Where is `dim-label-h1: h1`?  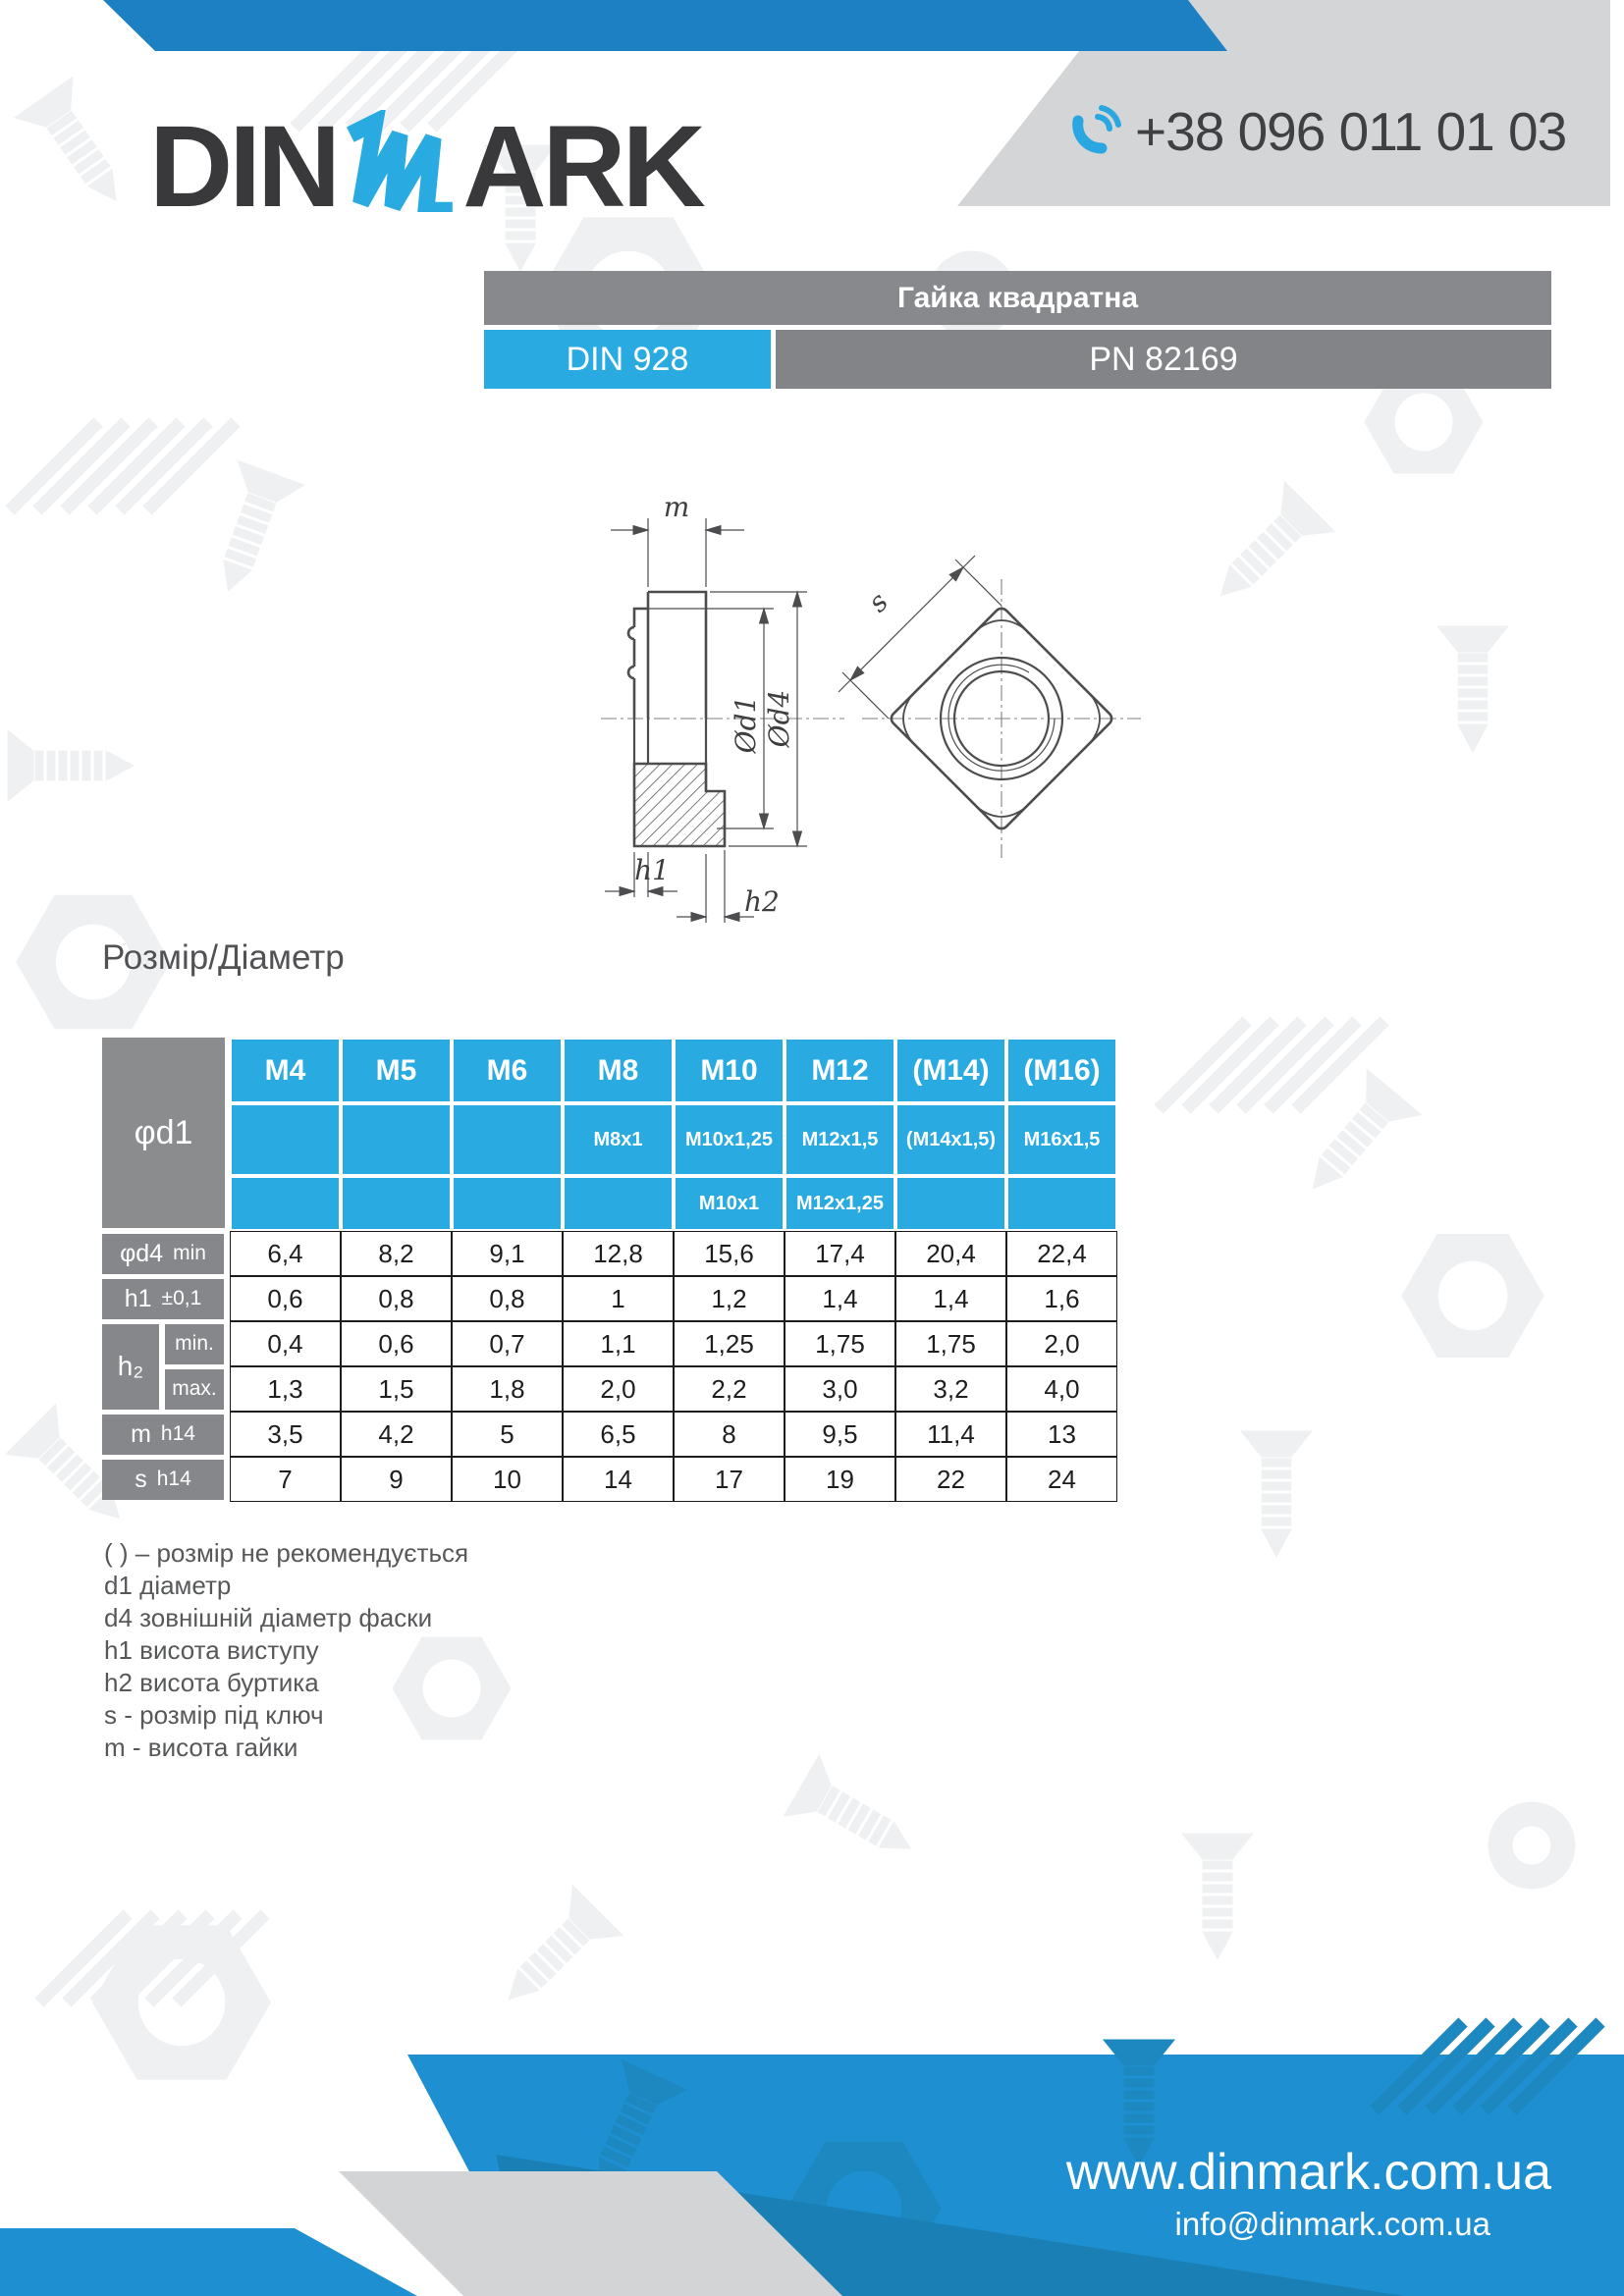
dim-label-h1: h1 is located at coordinates (652, 870).